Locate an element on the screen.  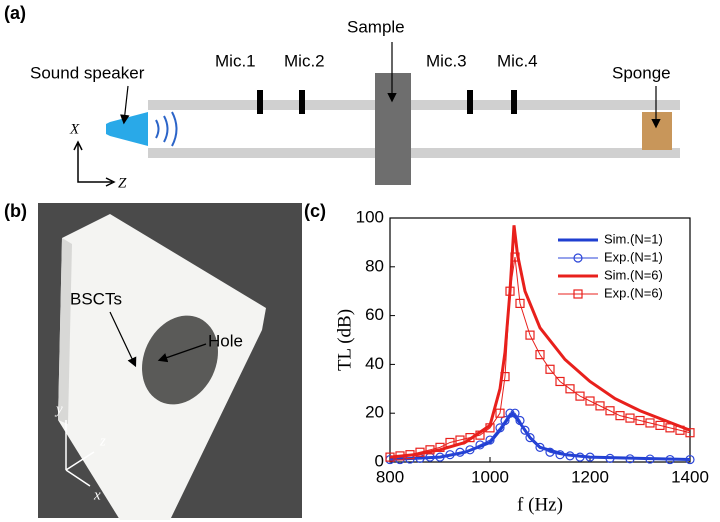
sponge-label: Sponge is located at coordinates (641, 72).